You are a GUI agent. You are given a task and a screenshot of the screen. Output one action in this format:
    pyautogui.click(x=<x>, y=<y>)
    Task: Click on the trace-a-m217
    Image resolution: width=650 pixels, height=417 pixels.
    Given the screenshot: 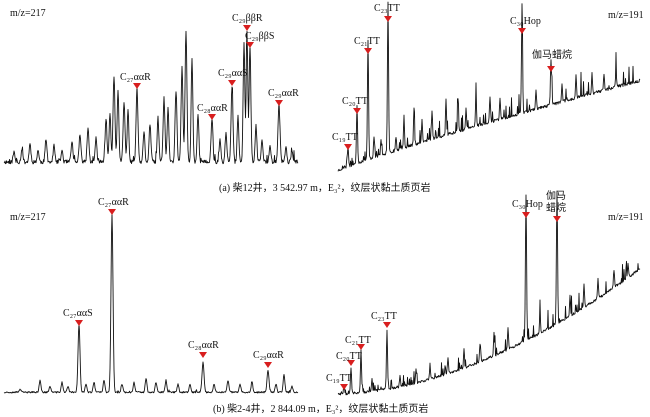 What is the action you would take?
    pyautogui.click(x=151, y=97)
    